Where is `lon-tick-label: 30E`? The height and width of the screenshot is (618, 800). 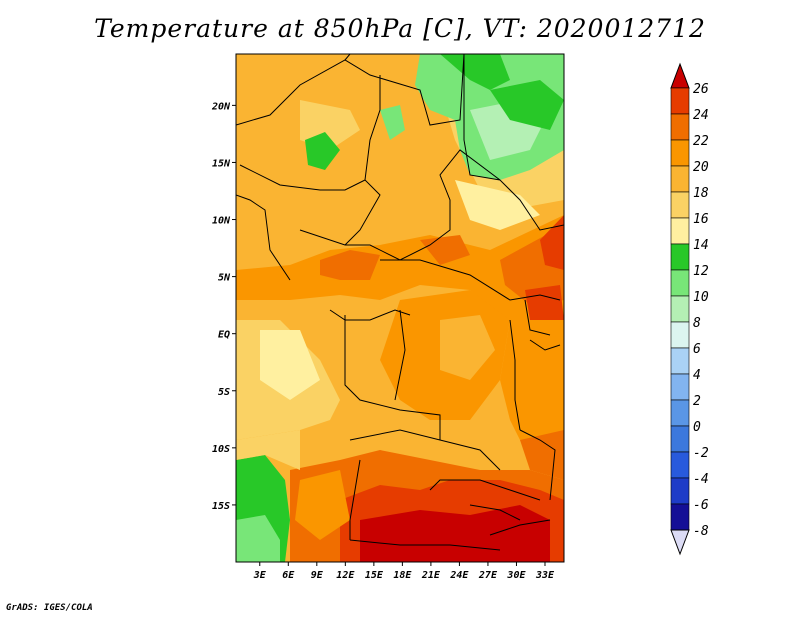 lon-tick-label: 30E is located at coordinates (516, 575).